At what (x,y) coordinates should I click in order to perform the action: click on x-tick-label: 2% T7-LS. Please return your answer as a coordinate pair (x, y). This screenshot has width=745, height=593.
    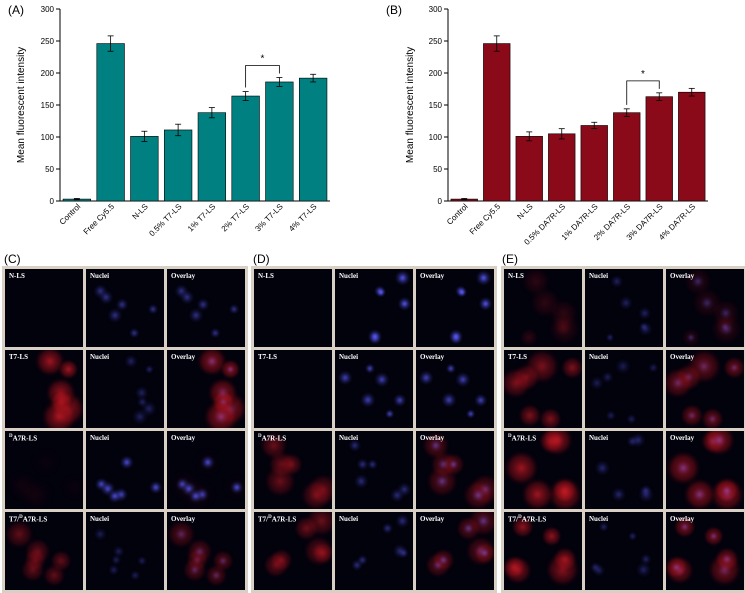
    Looking at the image, I should click on (235, 217).